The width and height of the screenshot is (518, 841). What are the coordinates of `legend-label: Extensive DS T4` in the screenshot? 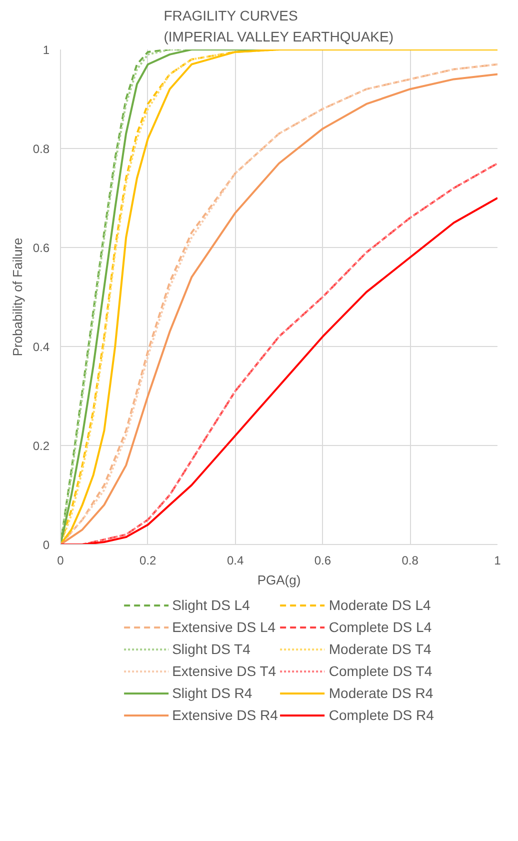 It's located at (224, 671).